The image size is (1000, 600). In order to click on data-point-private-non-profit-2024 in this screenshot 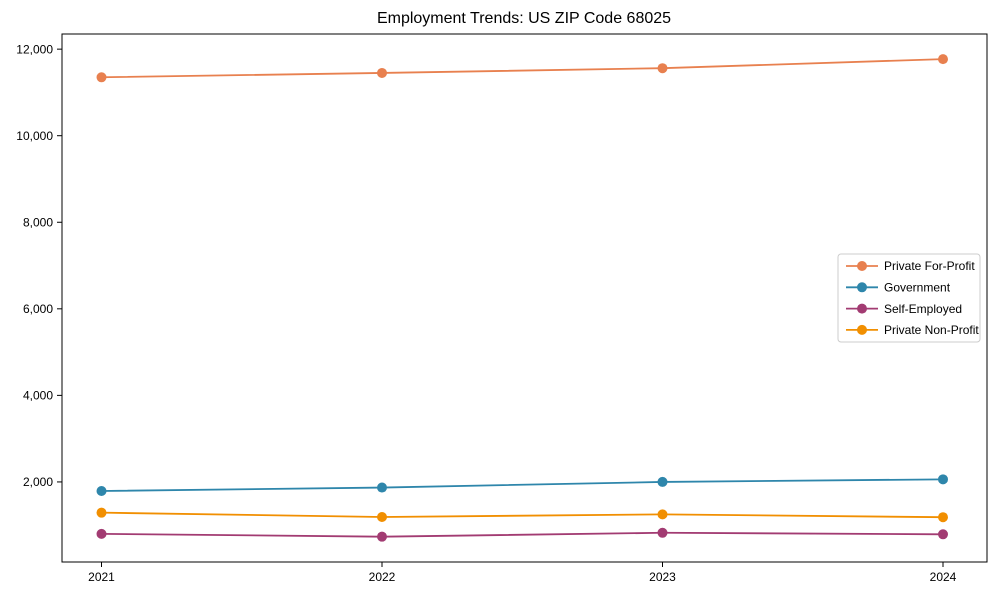, I will do `click(943, 517)`.